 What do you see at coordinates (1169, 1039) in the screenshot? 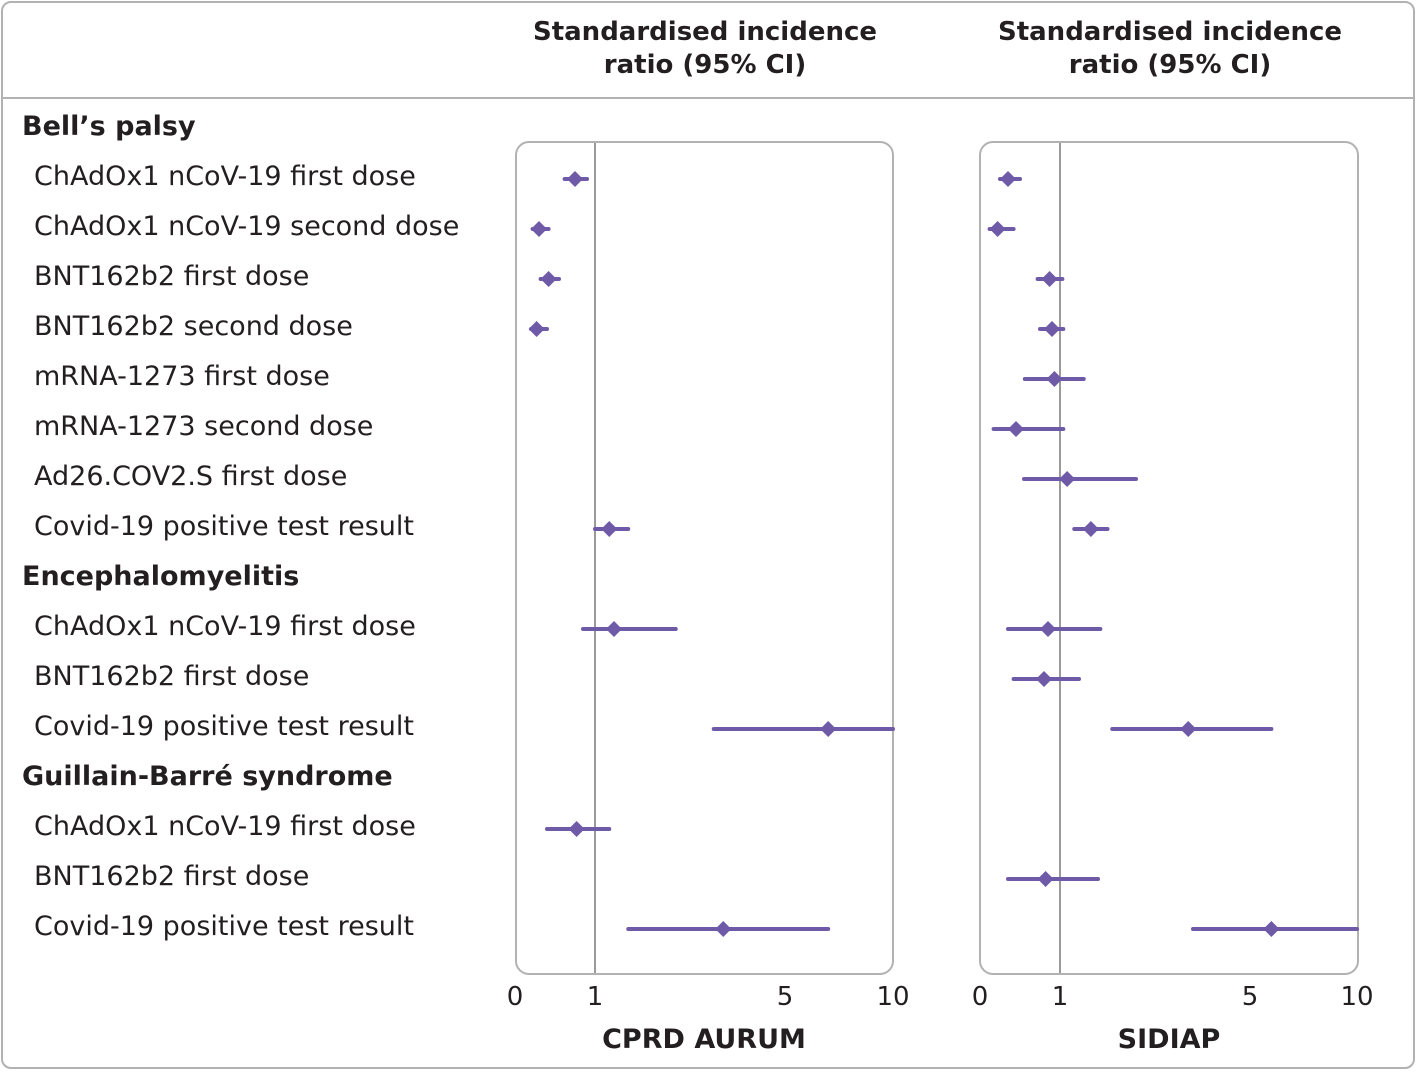
I see `panel-title-sidiap: SIDIAP` at bounding box center [1169, 1039].